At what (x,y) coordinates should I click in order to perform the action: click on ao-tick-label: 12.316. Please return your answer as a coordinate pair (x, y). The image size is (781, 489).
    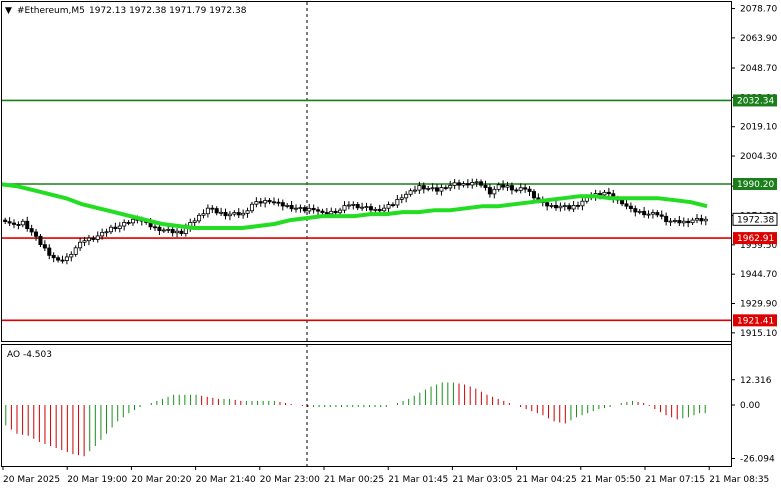
    Looking at the image, I should click on (756, 381).